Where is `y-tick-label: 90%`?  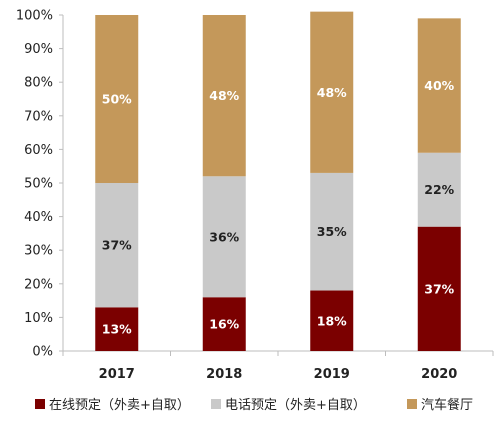 y-tick-label: 90% is located at coordinates (38, 49).